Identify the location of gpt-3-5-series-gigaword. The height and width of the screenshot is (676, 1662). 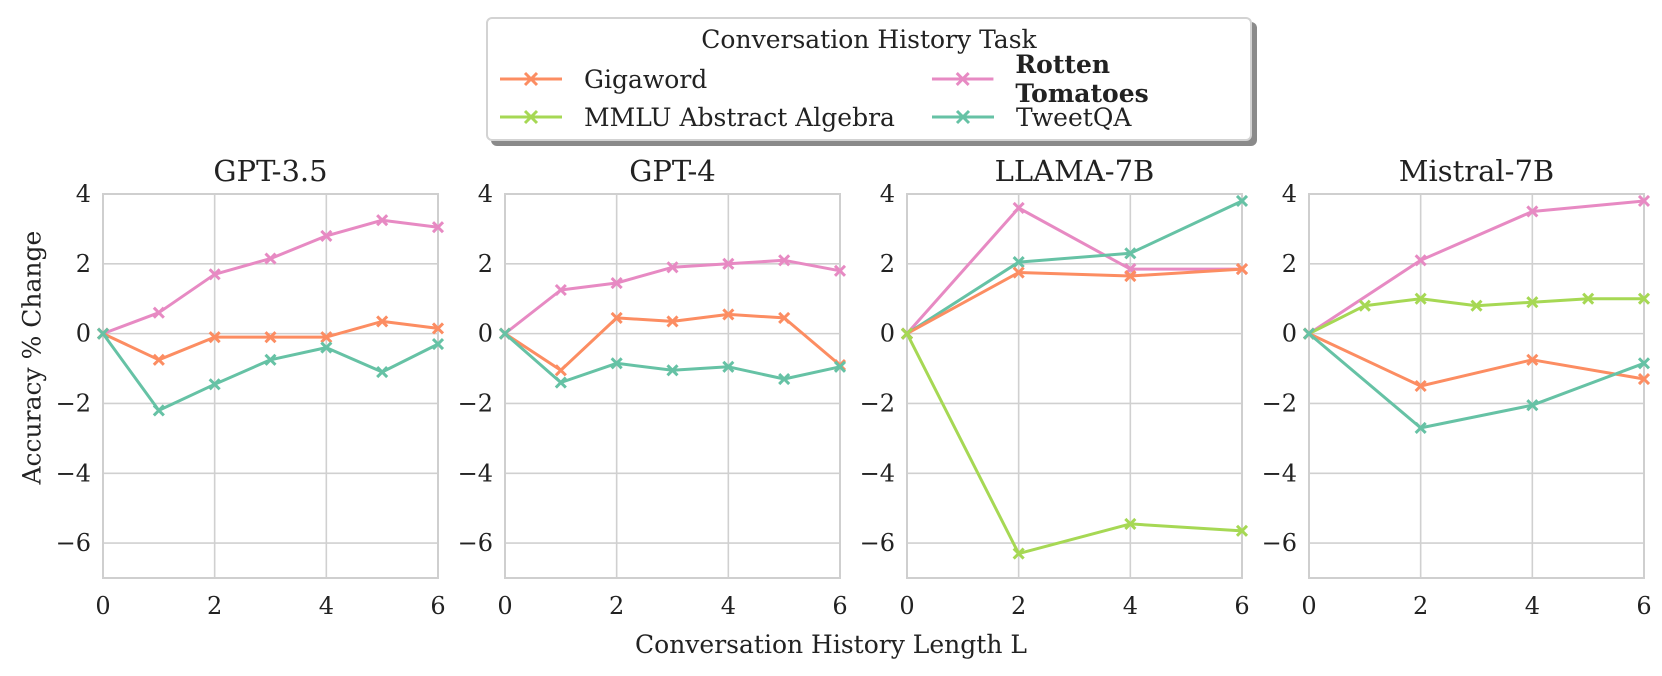
(270, 340).